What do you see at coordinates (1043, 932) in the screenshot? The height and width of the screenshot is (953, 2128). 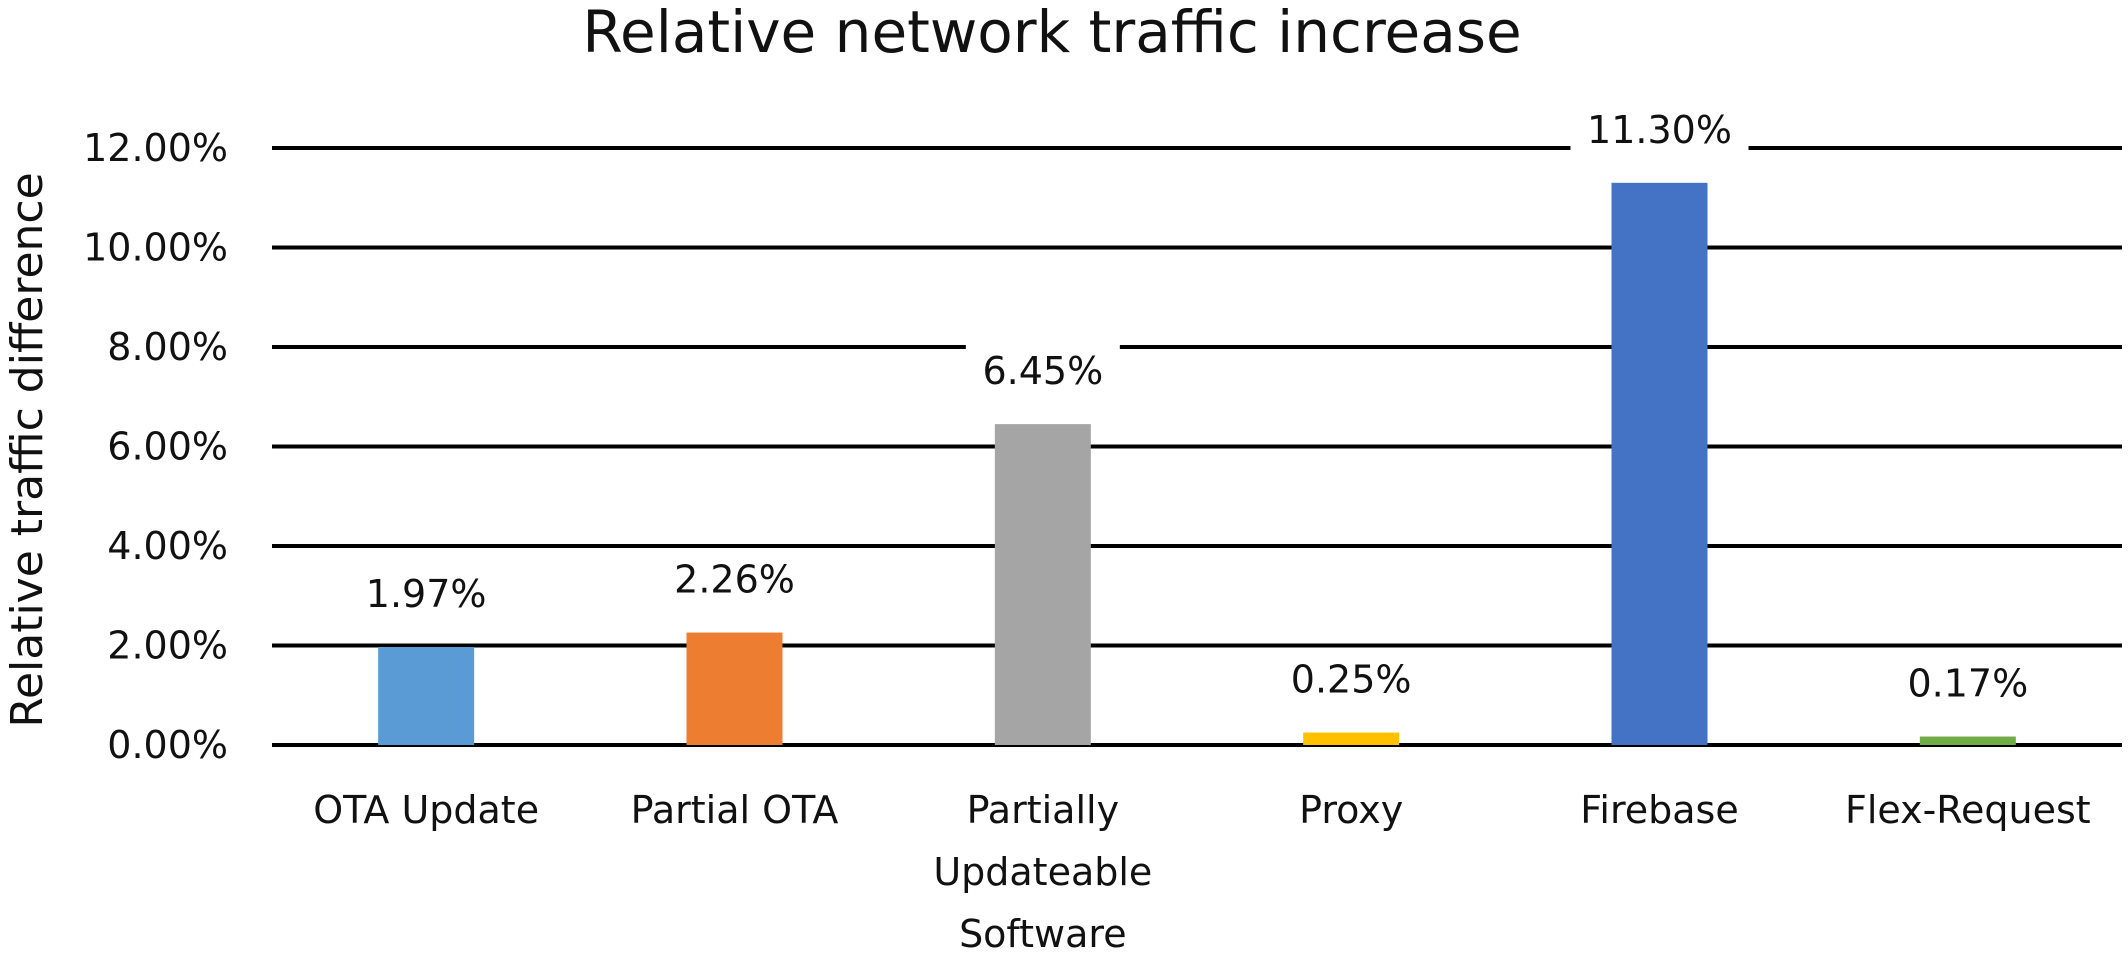 I see `x-category-label: Software` at bounding box center [1043, 932].